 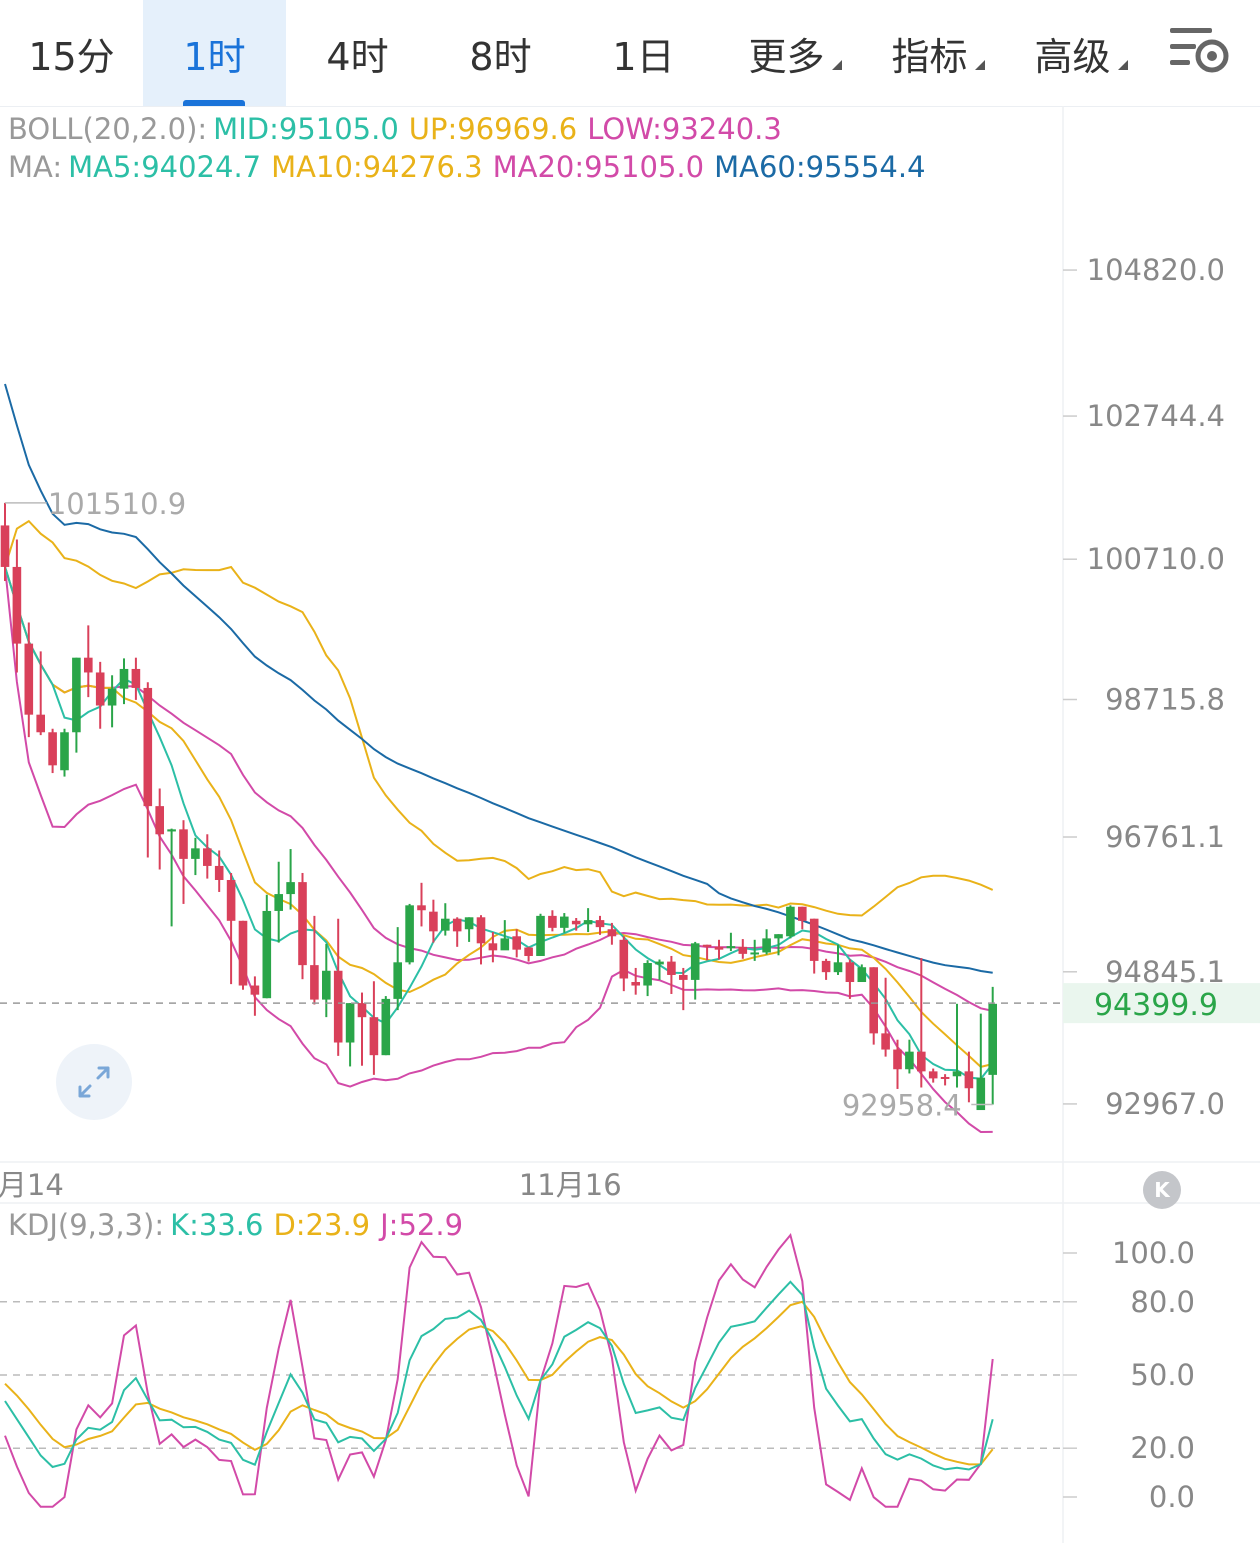 I want to click on tab-label: 更多, so click(x=786, y=56).